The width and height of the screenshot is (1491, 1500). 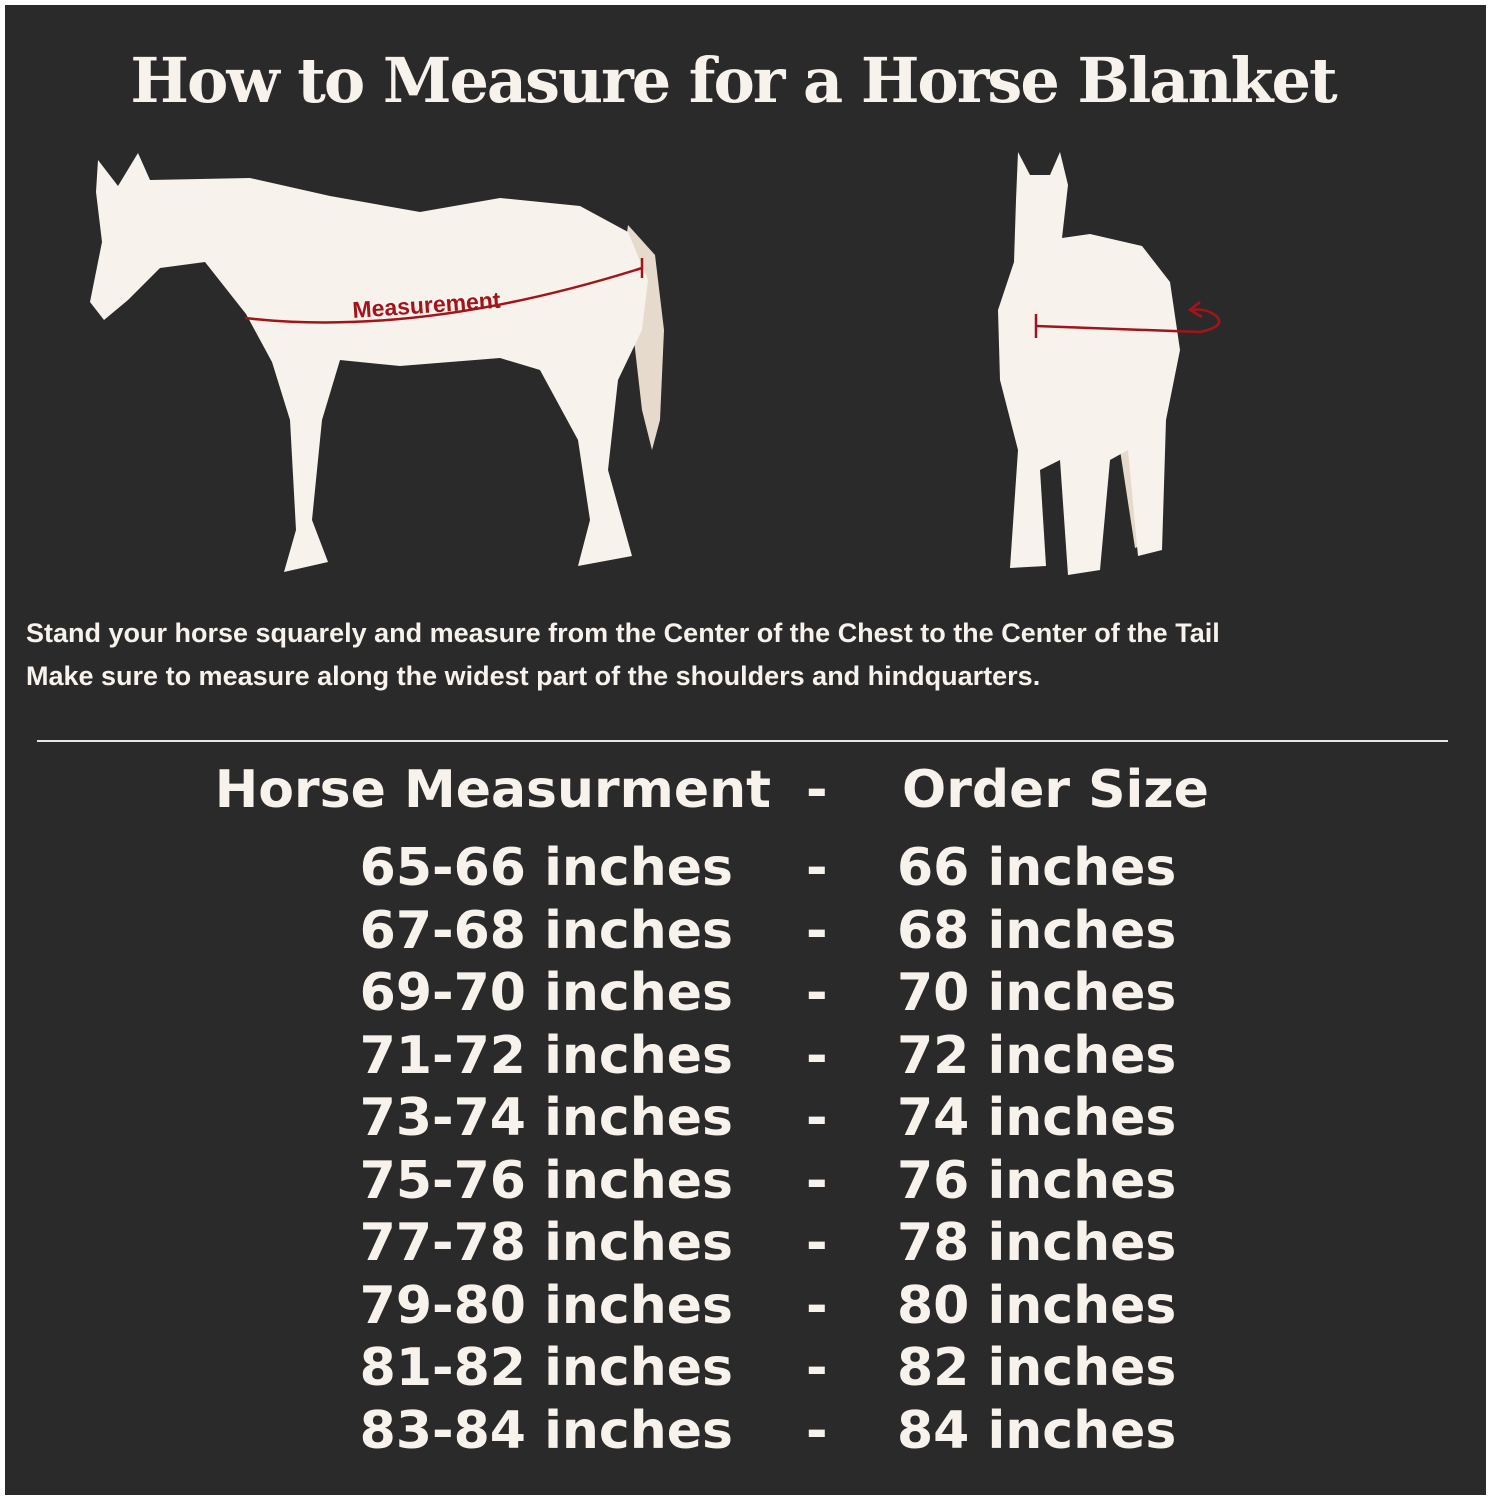 What do you see at coordinates (745, 1182) in the screenshot?
I see `table-row: 75-76 inches - 76 inches` at bounding box center [745, 1182].